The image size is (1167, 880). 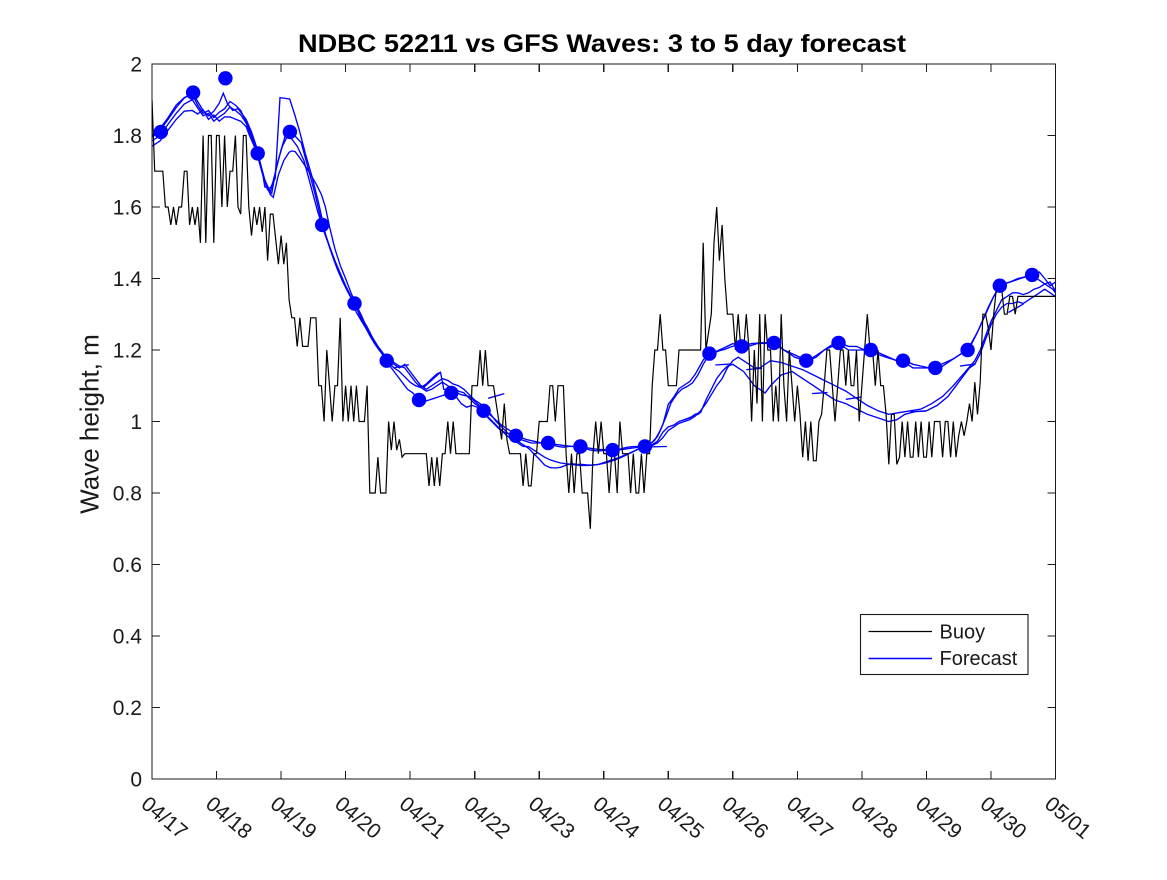 I want to click on svg-text: 1.4, so click(x=128, y=279).